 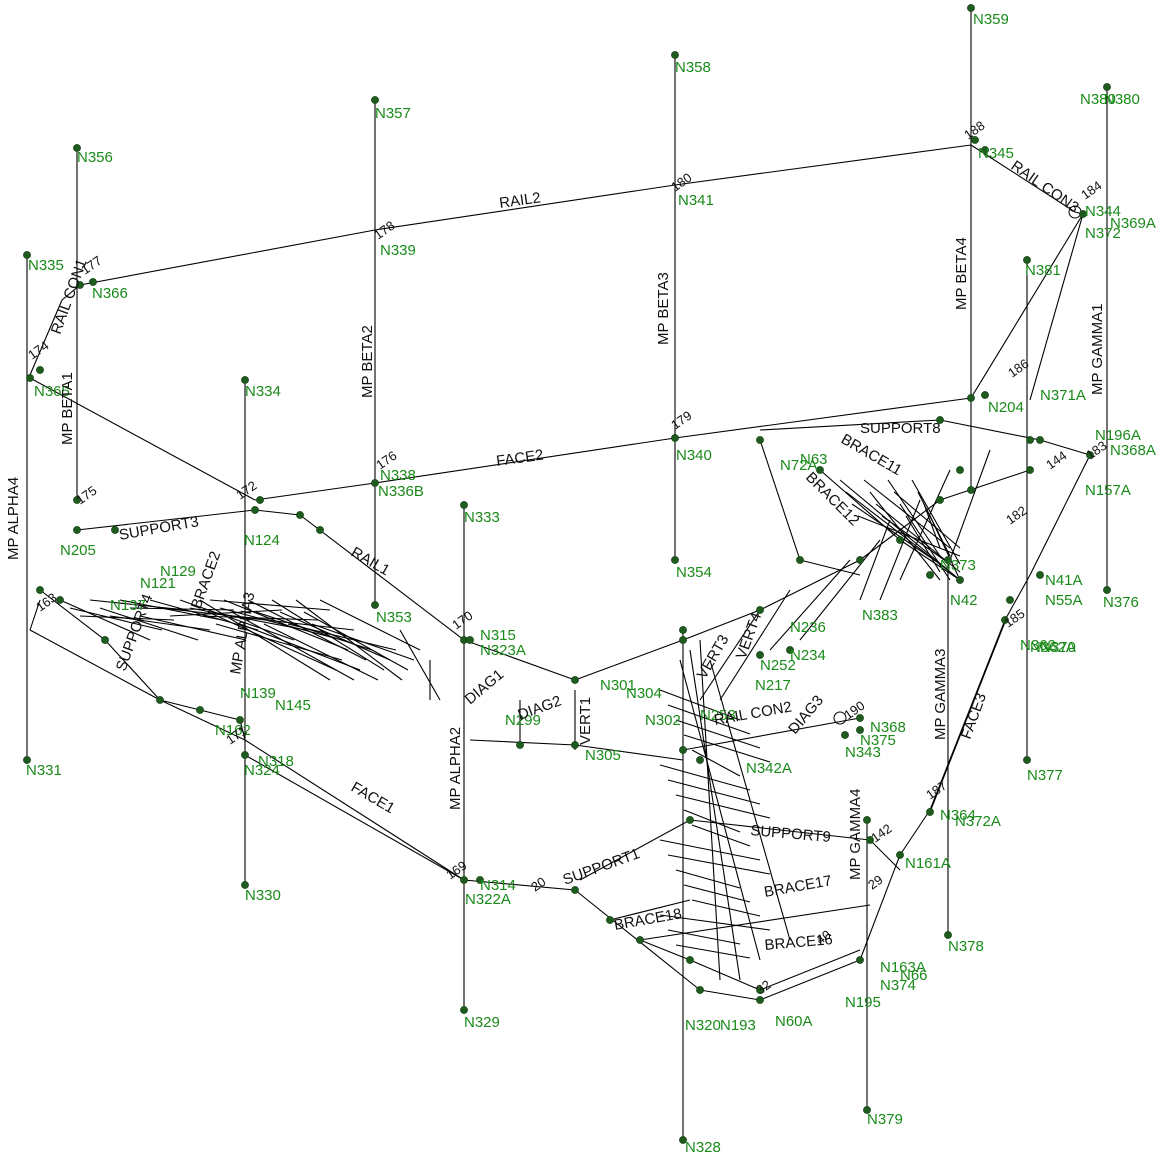 I want to click on member-number: 187, so click(x=936, y=790).